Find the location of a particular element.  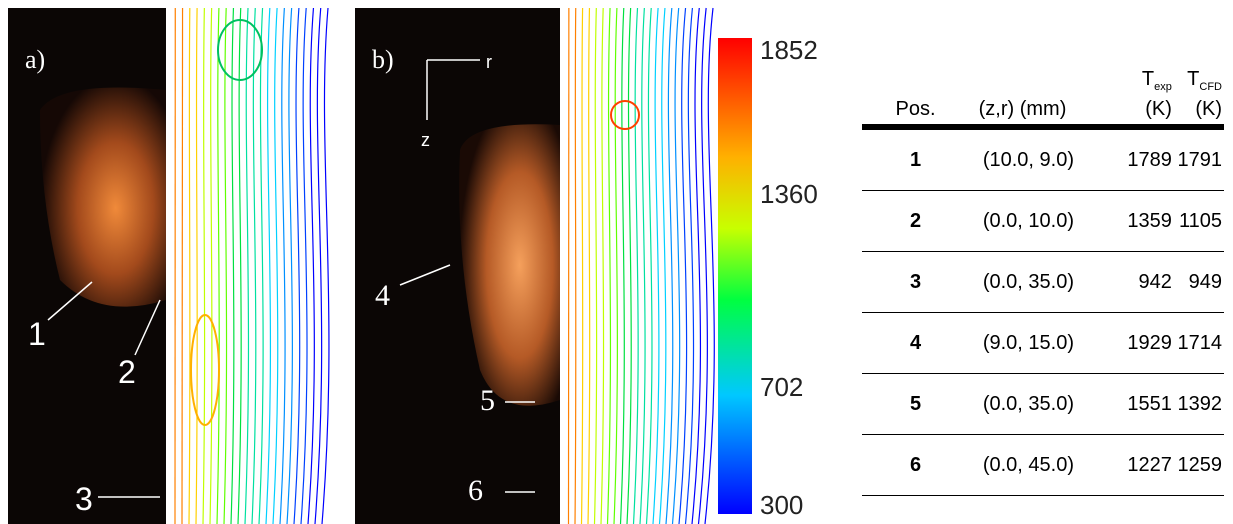

table-cell: 1 is located at coordinates (915, 159).